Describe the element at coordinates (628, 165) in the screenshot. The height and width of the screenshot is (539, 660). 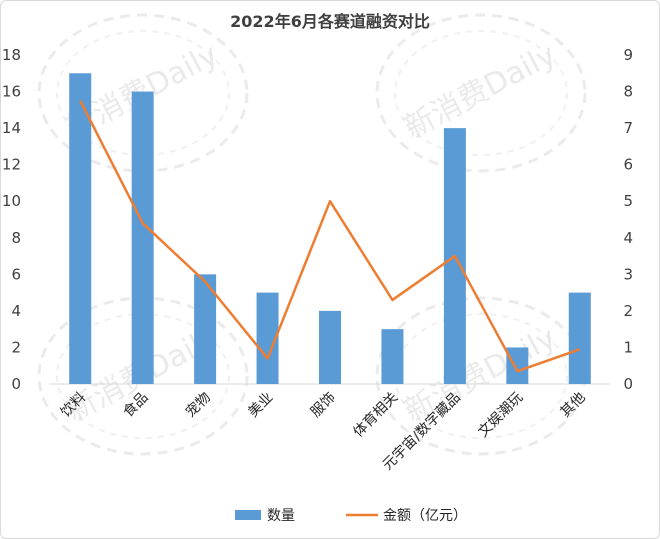
I see `y-right-tick-label: 6` at that location.